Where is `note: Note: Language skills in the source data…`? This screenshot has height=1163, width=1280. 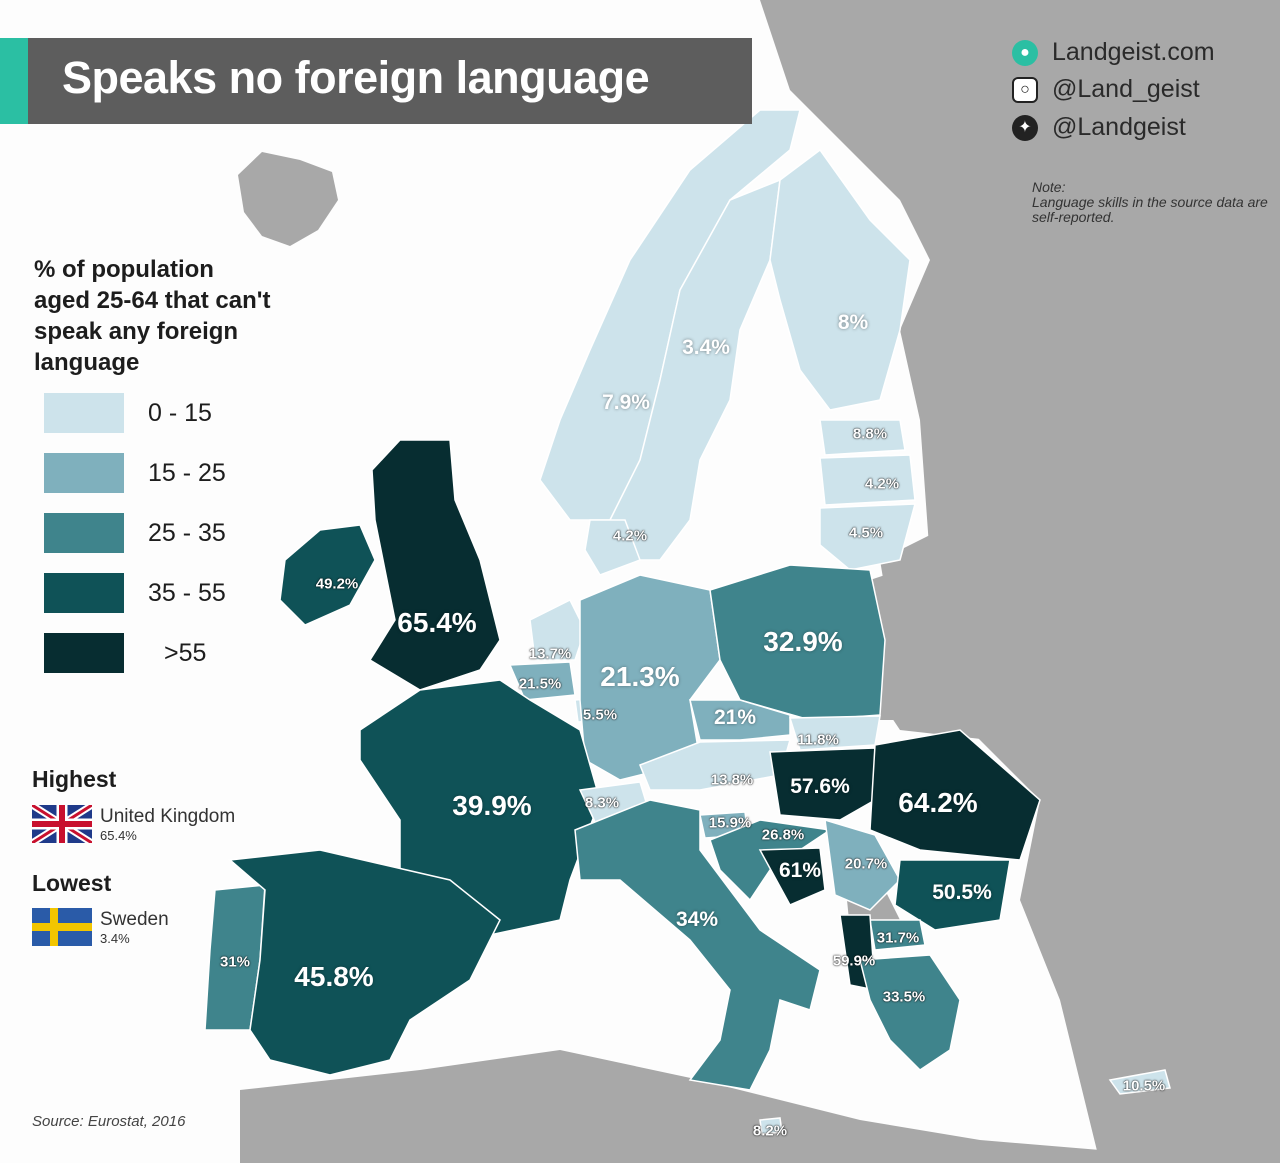 note: Note: Language skills in the source data… is located at coordinates (1152, 202).